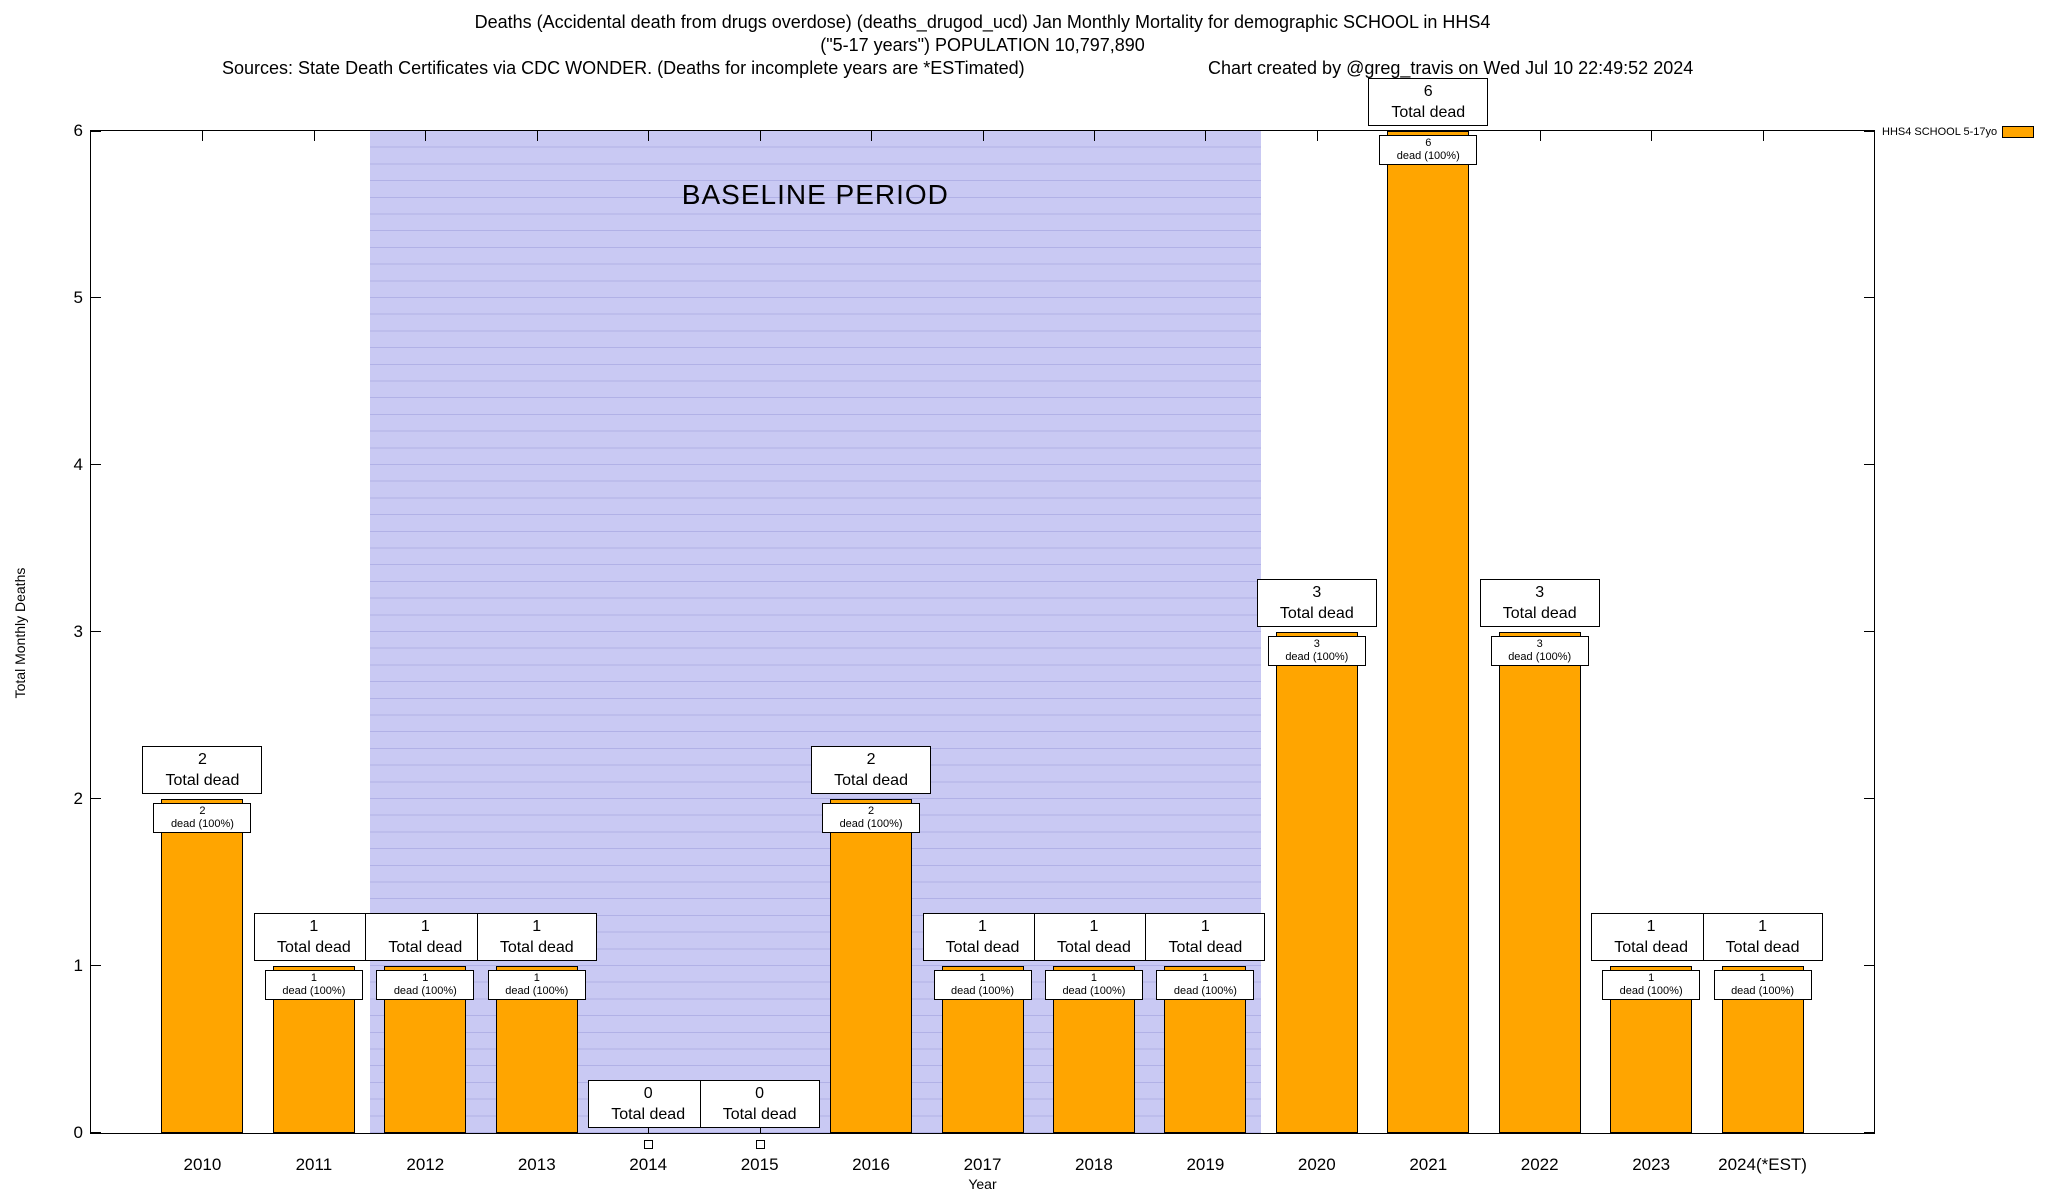 This screenshot has width=2048, height=1200. Describe the element at coordinates (314, 1164) in the screenshot. I see `x-tick-label: 2011` at that location.